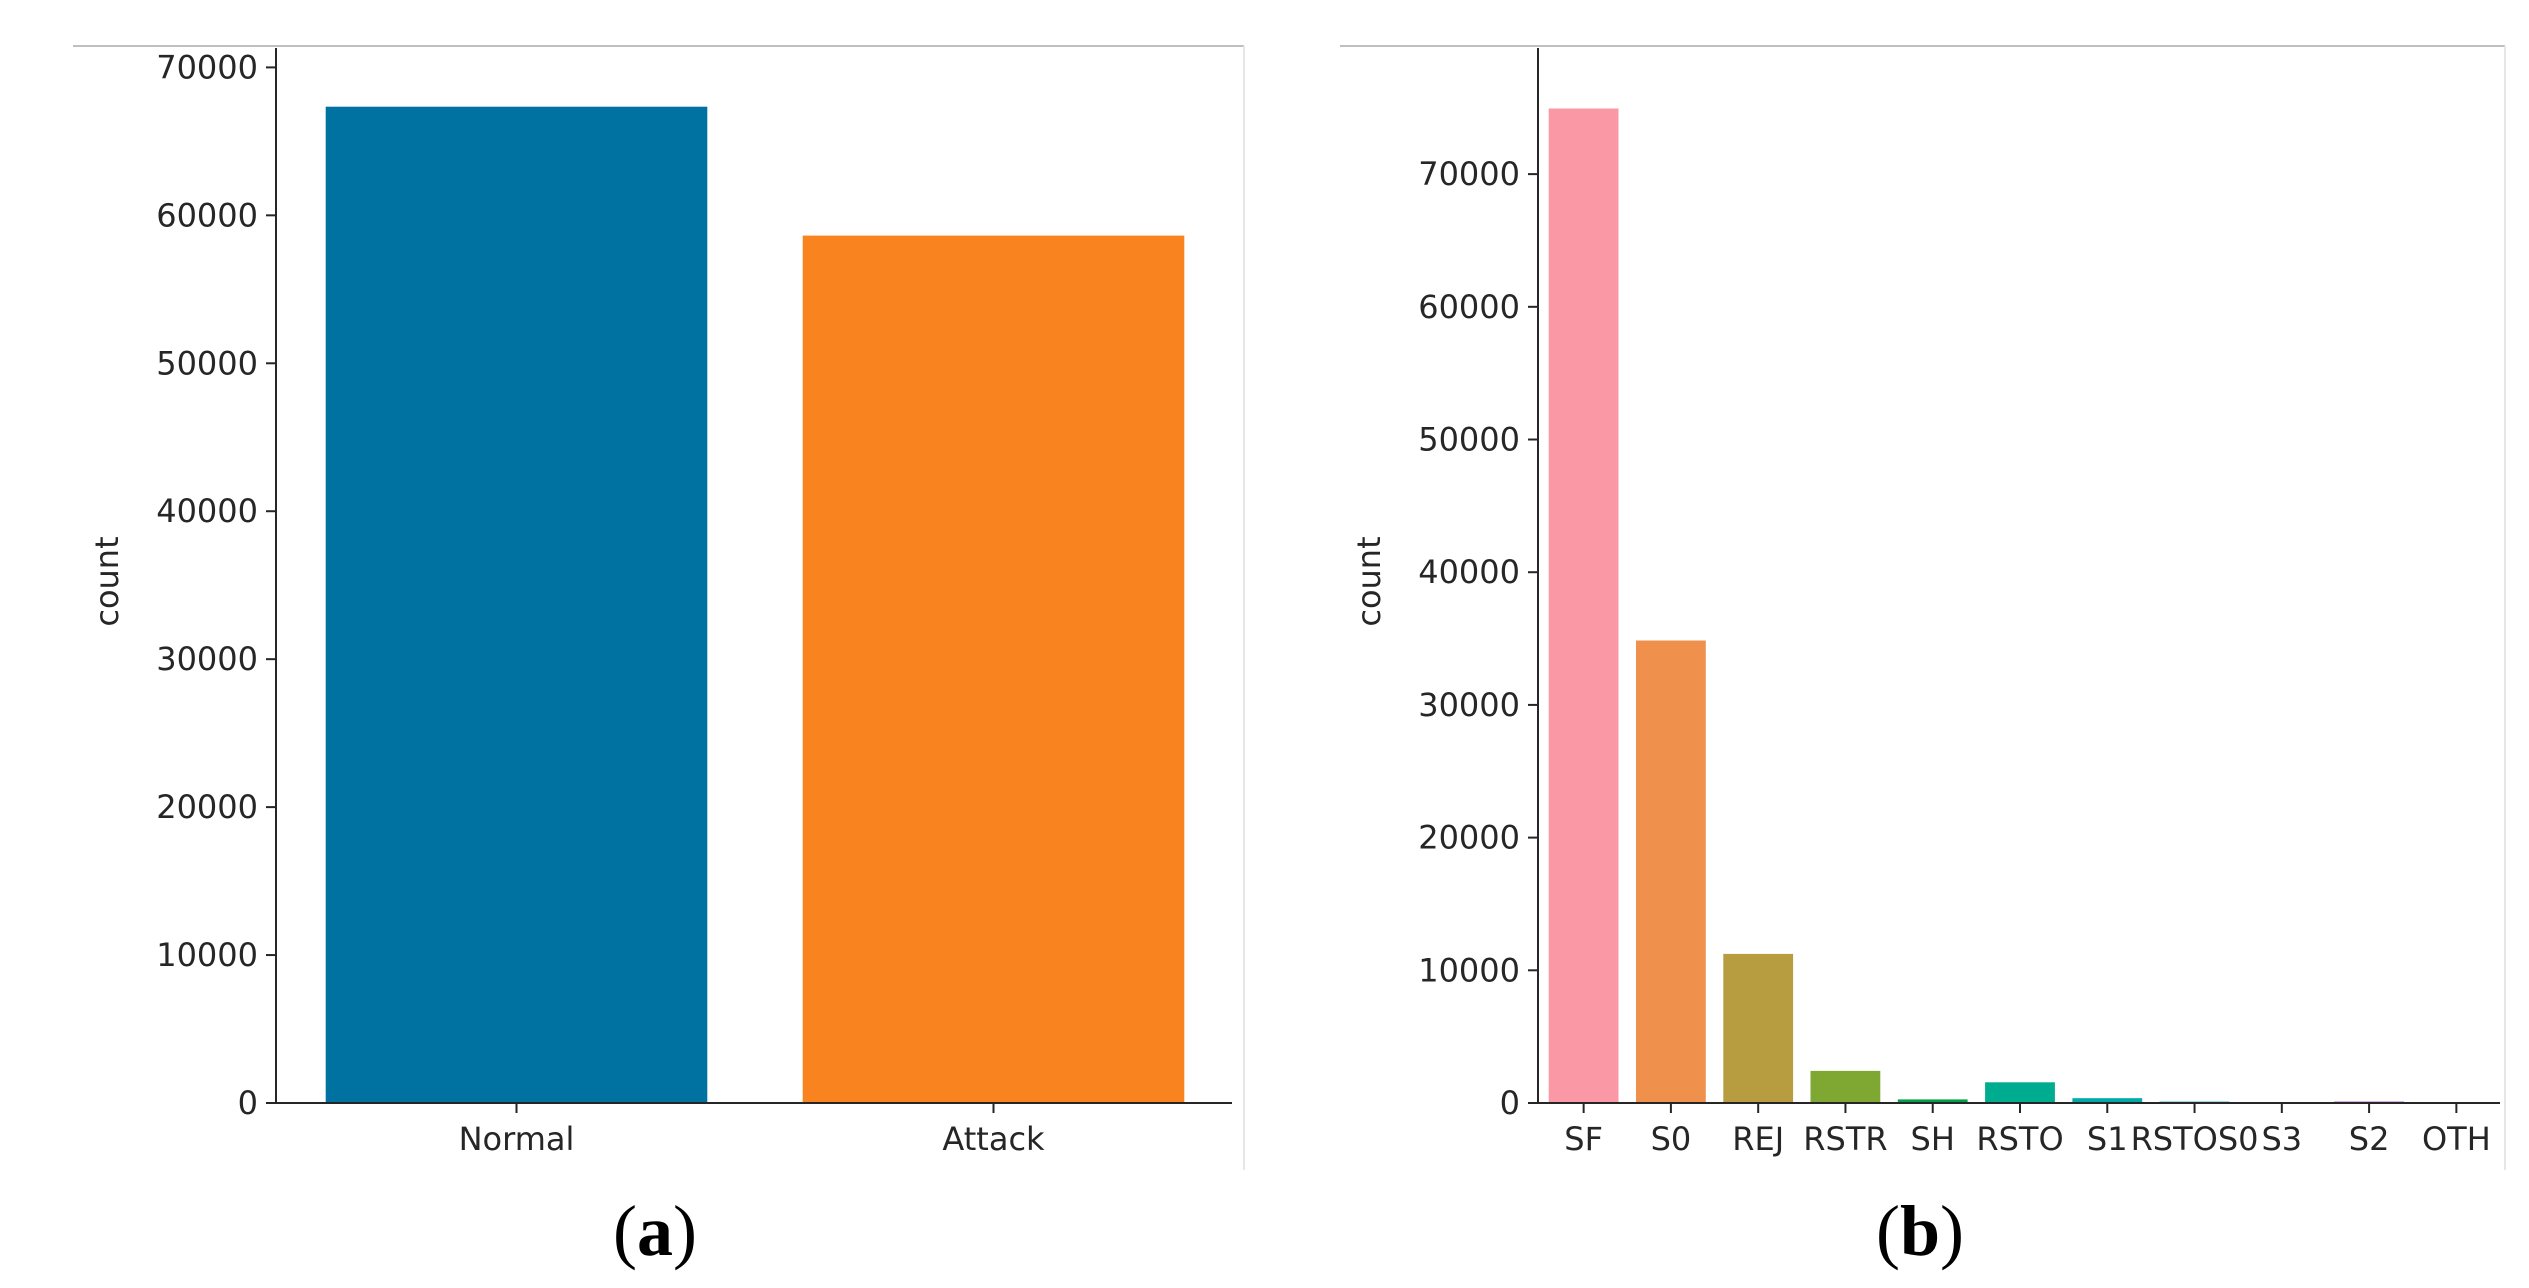  What do you see at coordinates (248, 1103) in the screenshot?
I see `y-tick-label-a: 0` at bounding box center [248, 1103].